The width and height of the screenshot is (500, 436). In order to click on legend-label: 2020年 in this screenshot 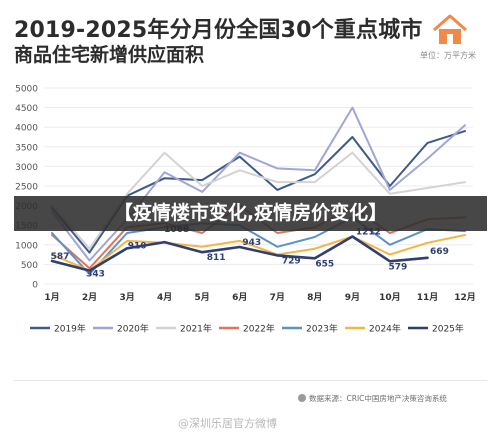, I will do `click(133, 329)`.